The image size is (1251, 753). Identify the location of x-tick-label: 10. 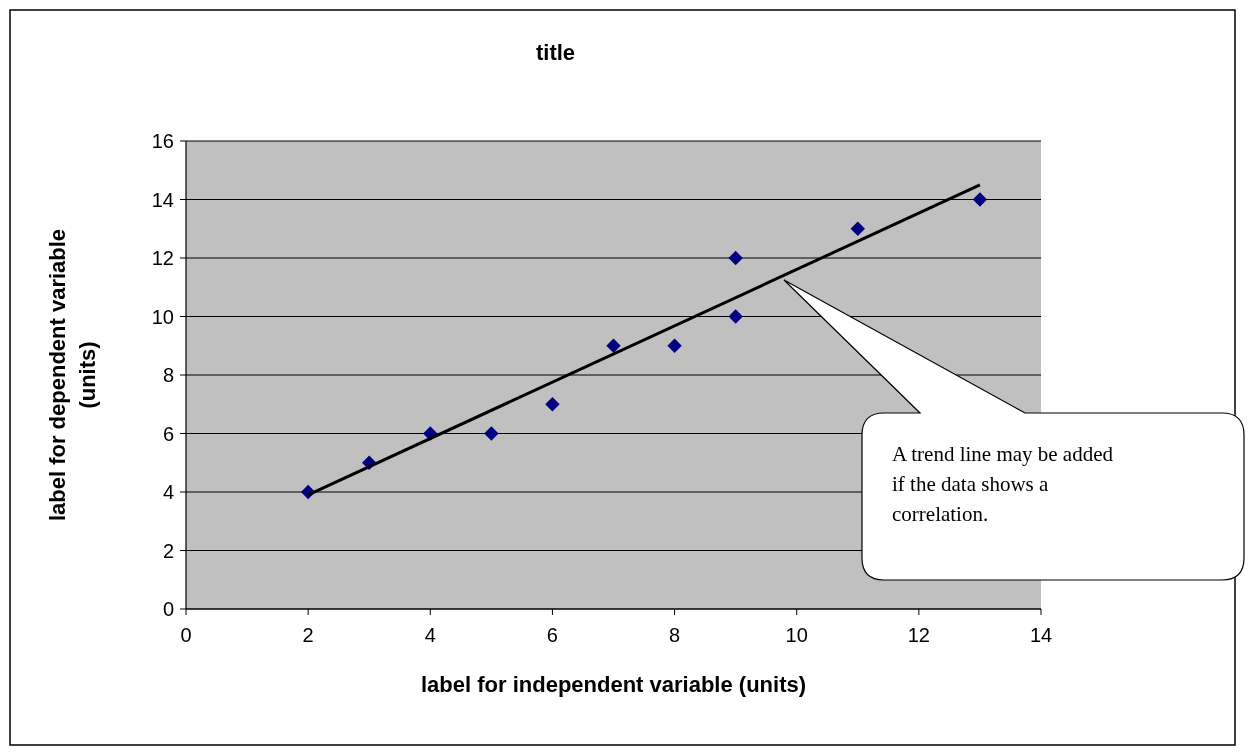
(796, 635).